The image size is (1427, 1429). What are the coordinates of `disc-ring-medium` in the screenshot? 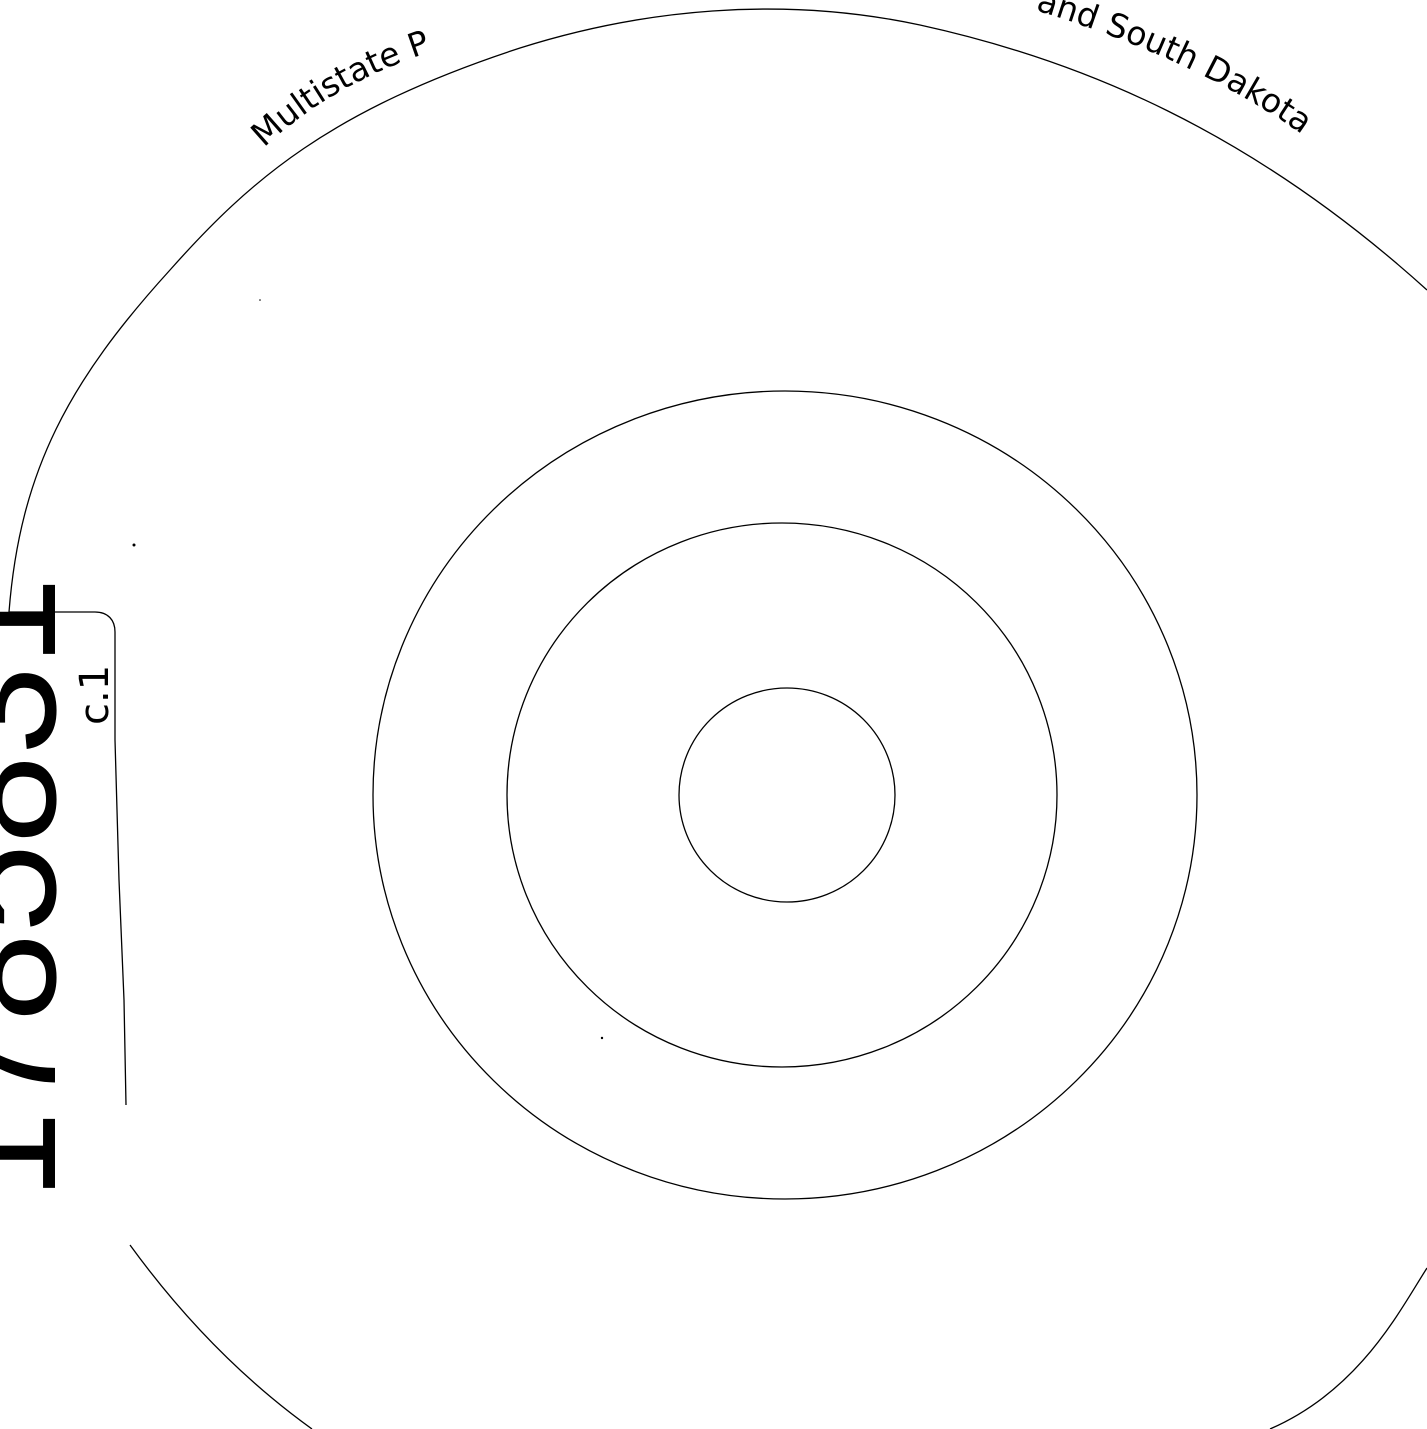 It's located at (782, 795).